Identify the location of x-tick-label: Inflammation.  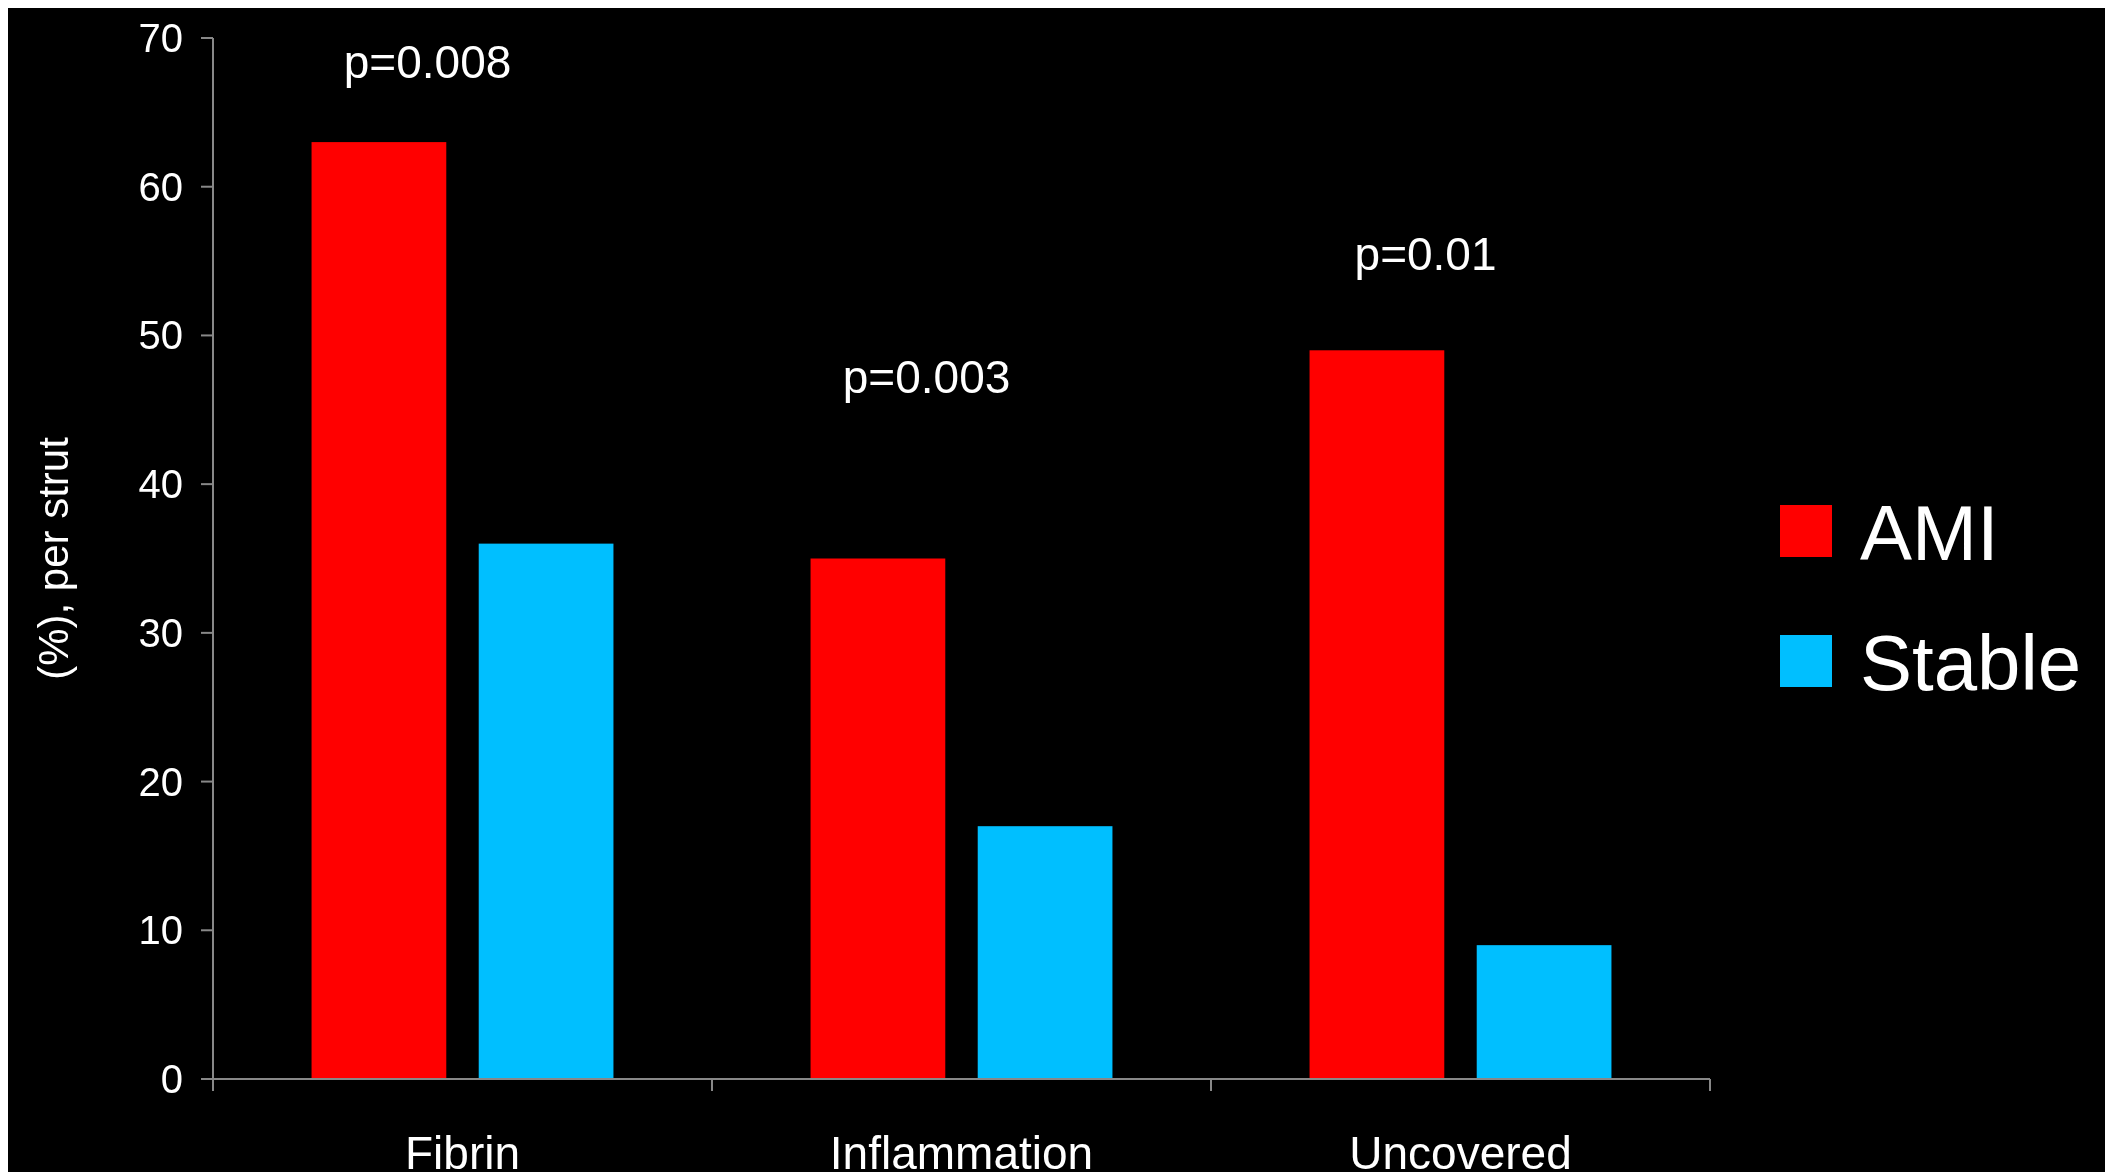
(961, 1149).